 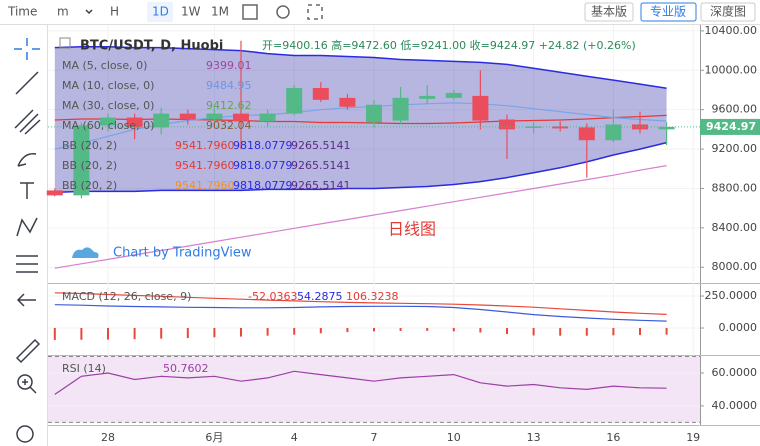 What do you see at coordinates (735, 187) in the screenshot?
I see `y-tick-label: 8800.00` at bounding box center [735, 187].